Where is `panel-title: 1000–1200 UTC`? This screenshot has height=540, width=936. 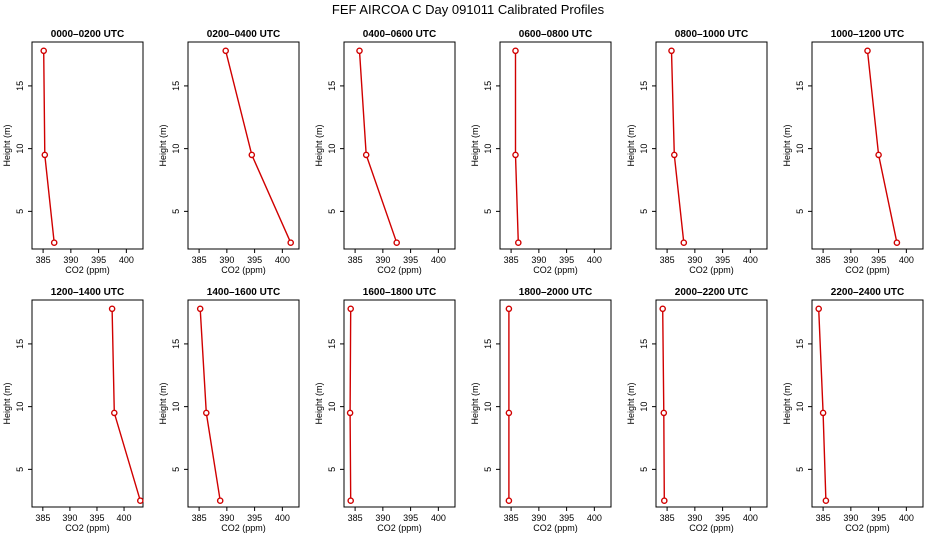 panel-title: 1000–1200 UTC is located at coordinates (867, 34).